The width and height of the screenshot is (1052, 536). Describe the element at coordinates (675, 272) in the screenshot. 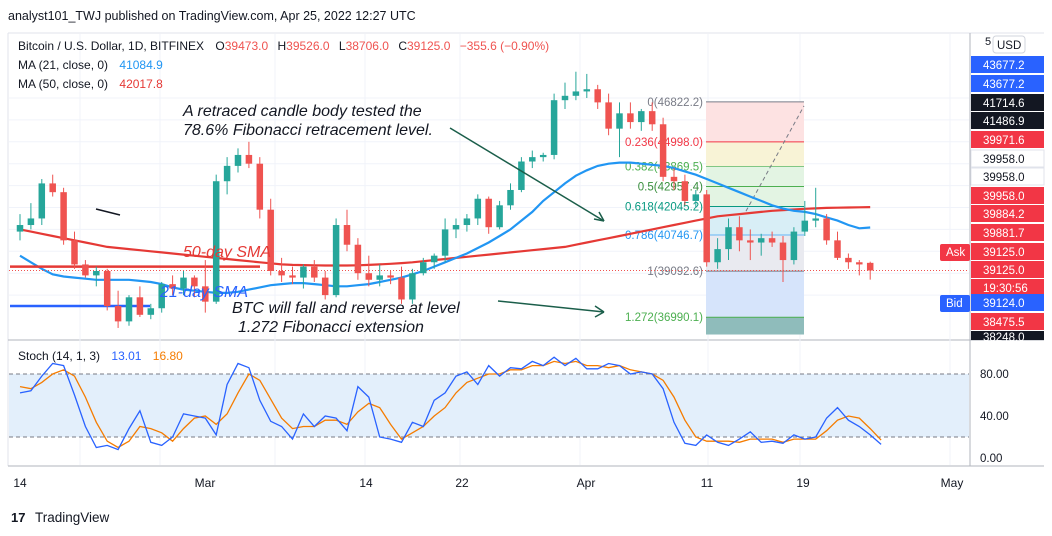

I see `fib-level-label: 1(39092.6)` at that location.